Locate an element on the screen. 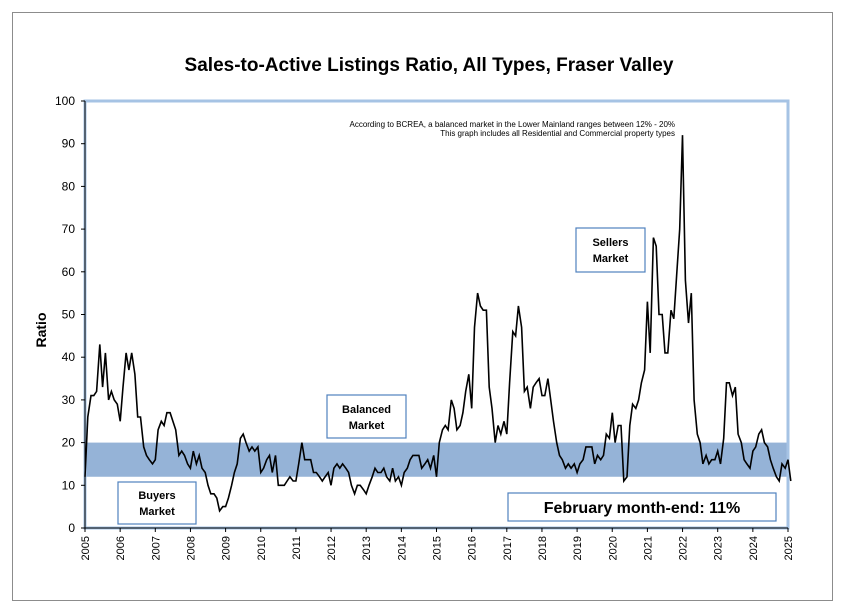  x-tick-label: 2007 is located at coordinates (156, 548).